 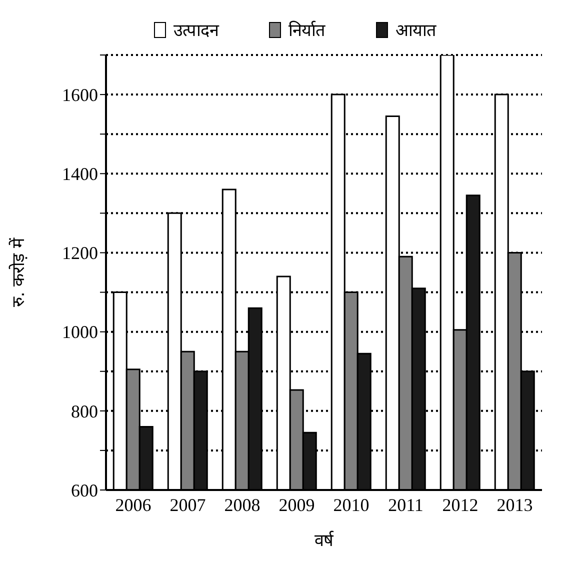 What do you see at coordinates (406, 504) in the screenshot?
I see `x-tick-label: 2011` at bounding box center [406, 504].